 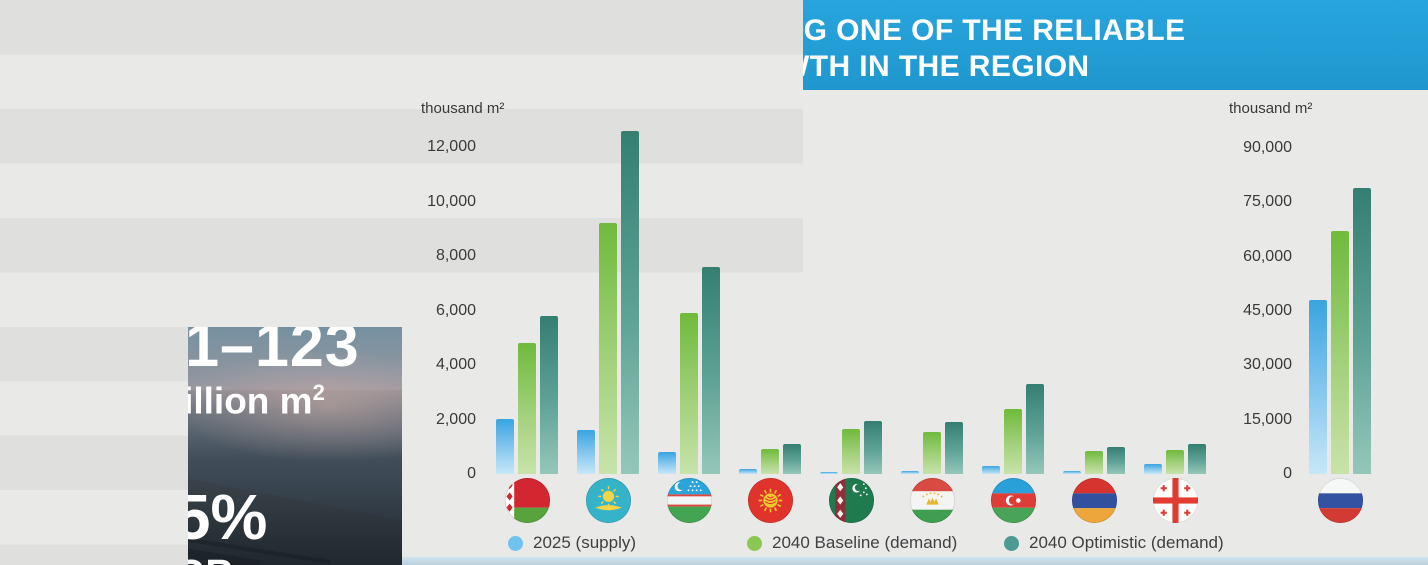 I want to click on y-tick-label: 6,000, so click(x=455, y=310).